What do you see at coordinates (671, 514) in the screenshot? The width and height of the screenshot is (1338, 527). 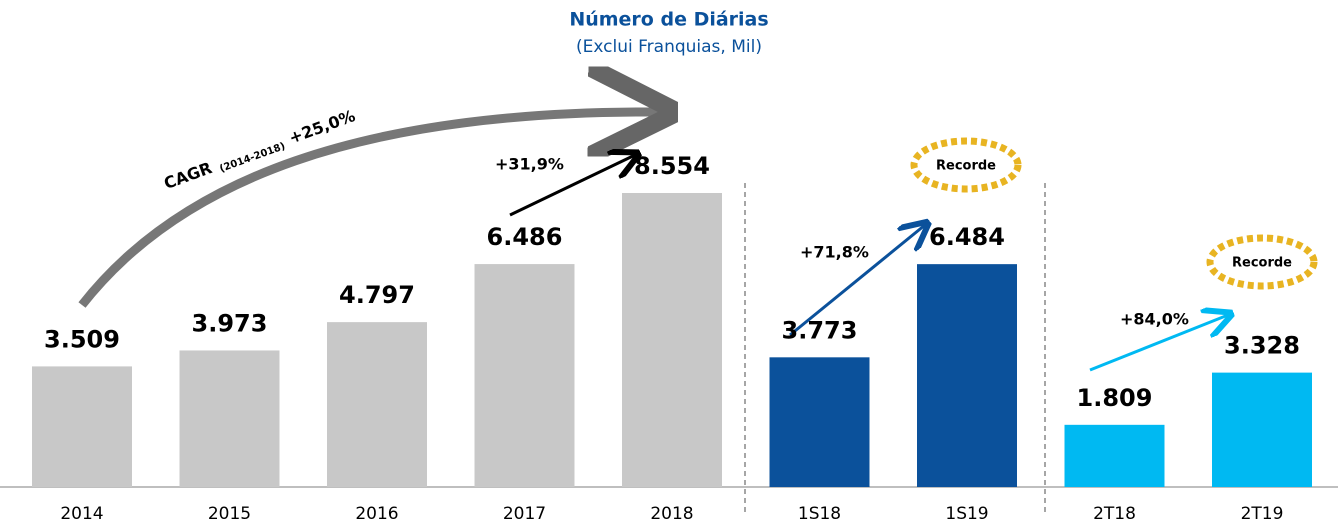 I see `x-tick-label: 2018` at bounding box center [671, 514].